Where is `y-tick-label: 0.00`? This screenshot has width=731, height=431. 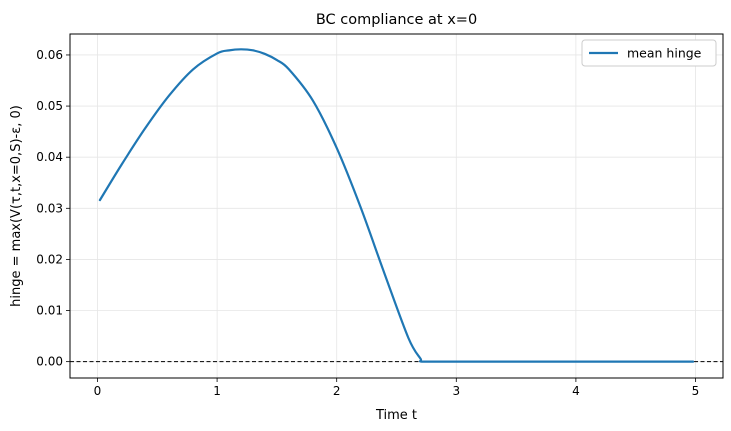 y-tick-label: 0.00 is located at coordinates (49, 362).